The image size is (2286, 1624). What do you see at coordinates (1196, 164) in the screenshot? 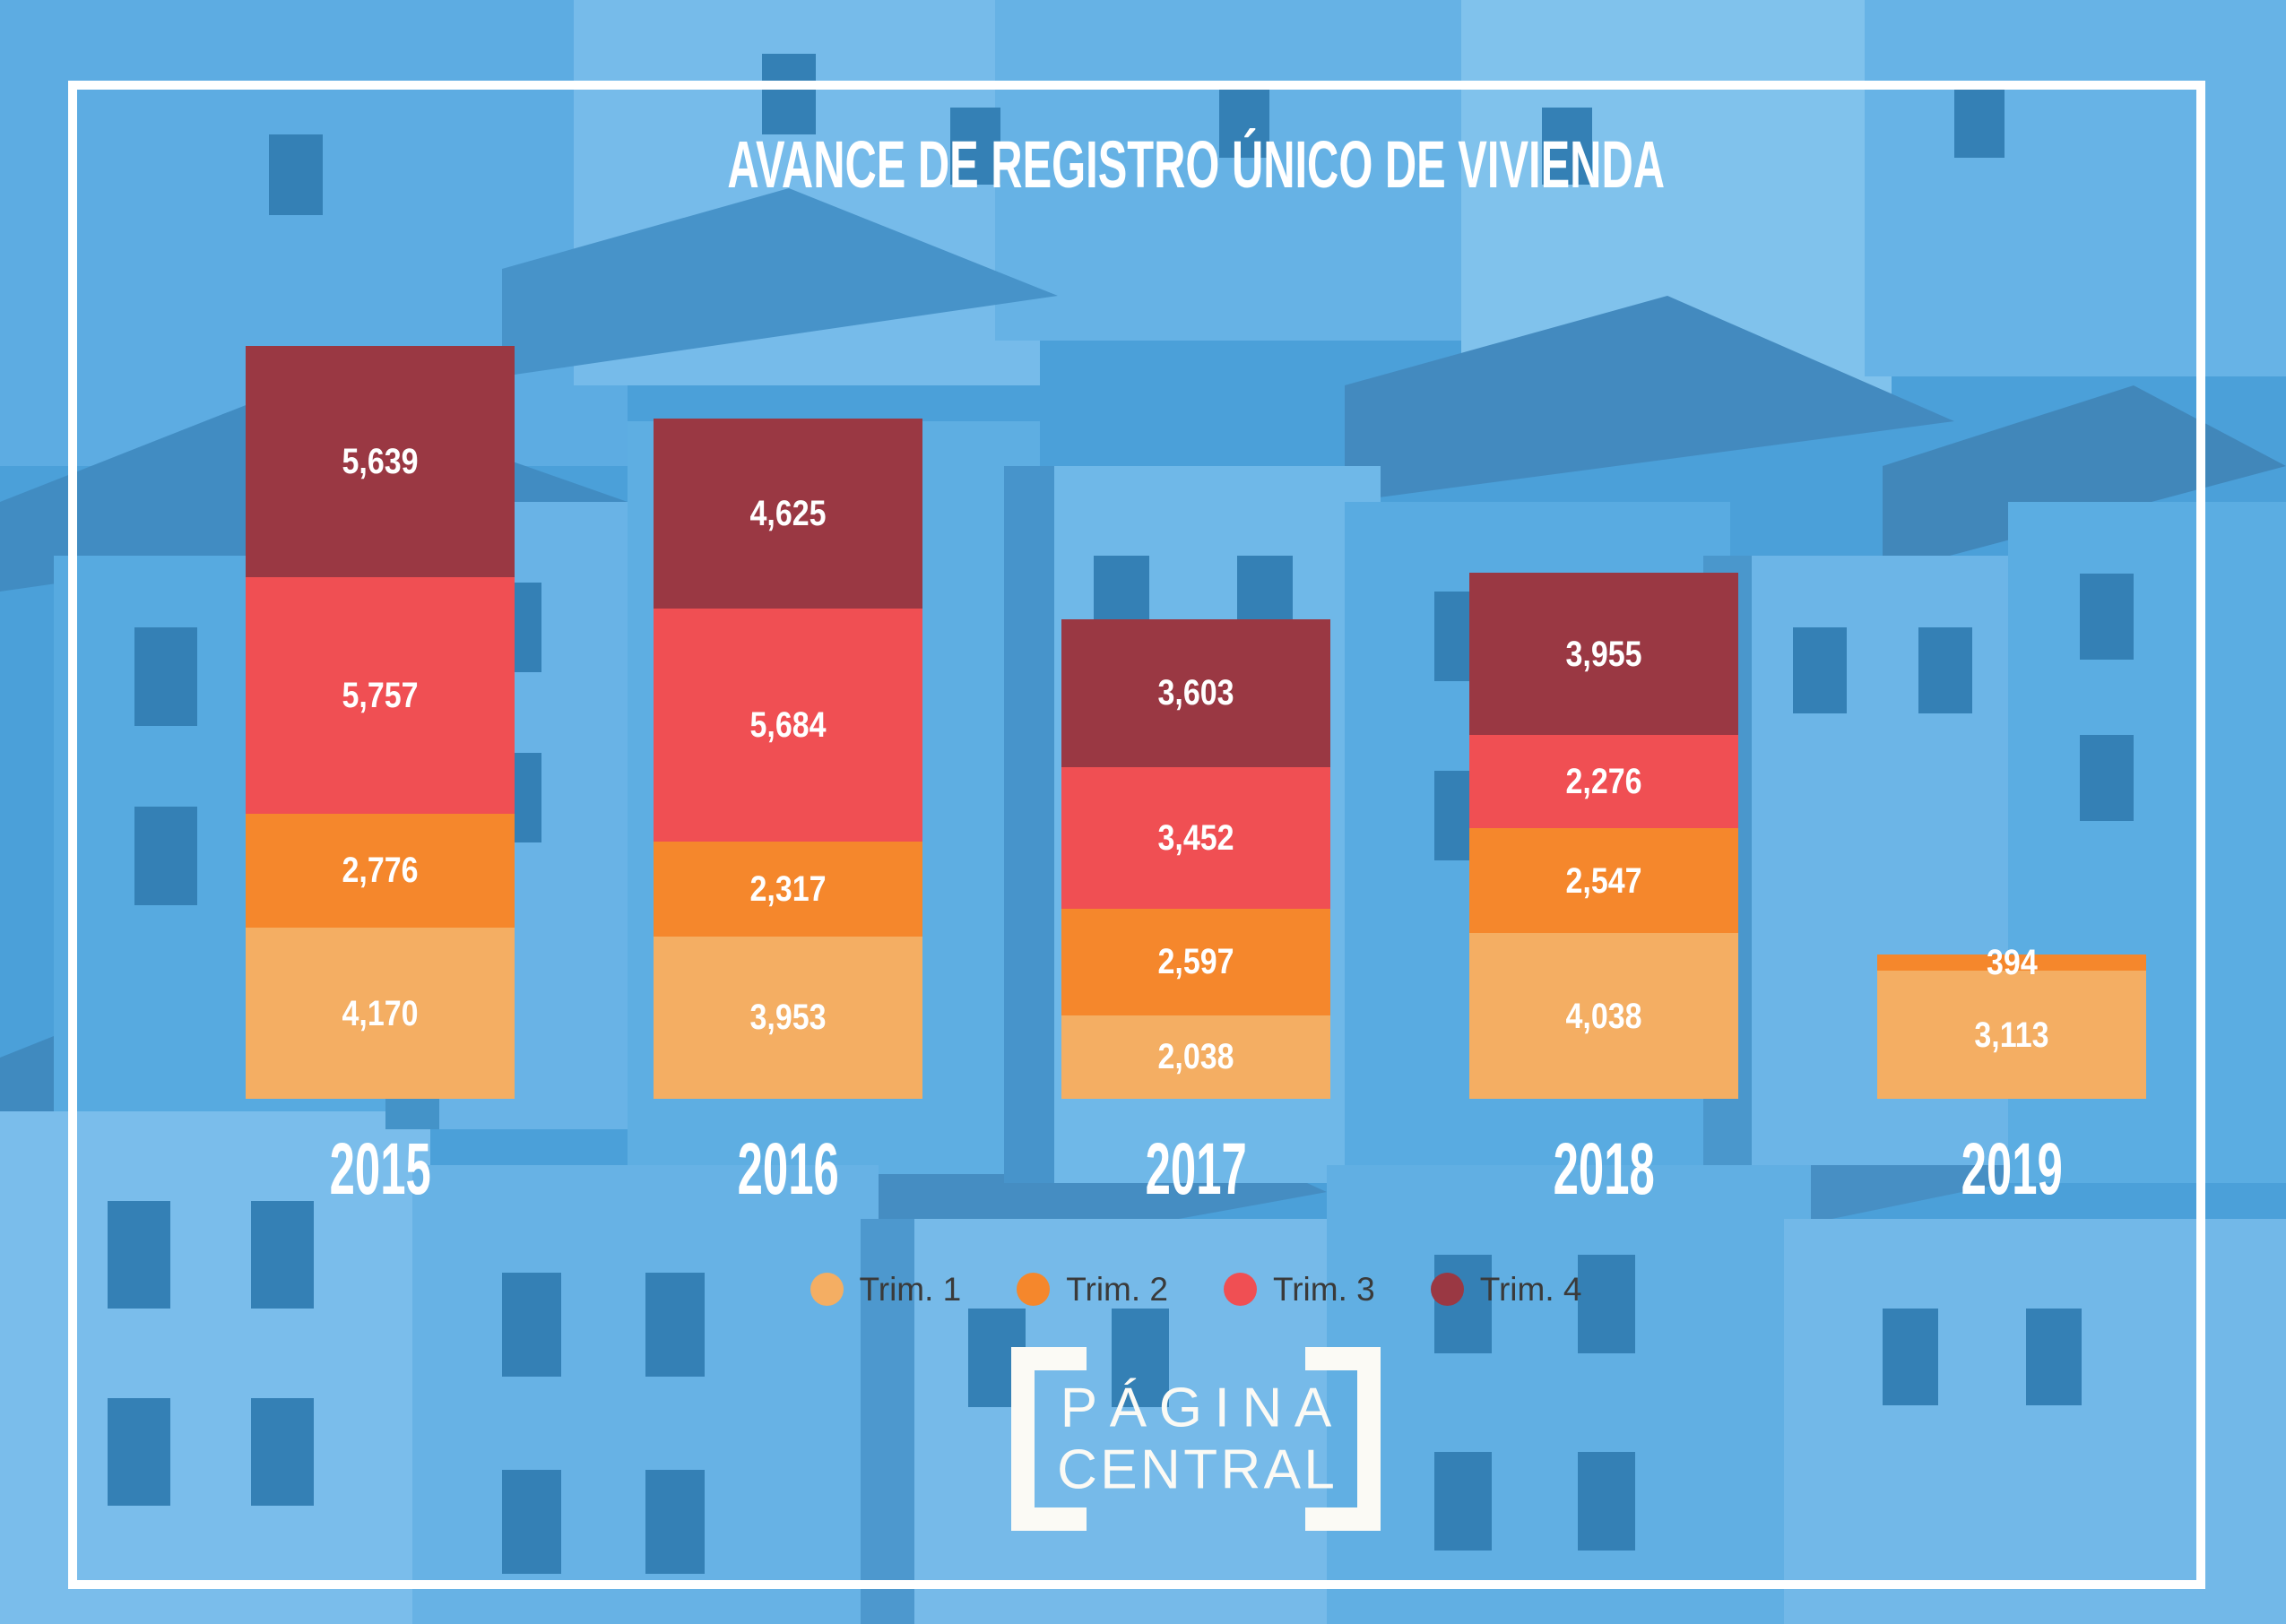
I see `chart-title: AVANCE DE REGISTRO ÚNICO DE VIVIENDA` at bounding box center [1196, 164].